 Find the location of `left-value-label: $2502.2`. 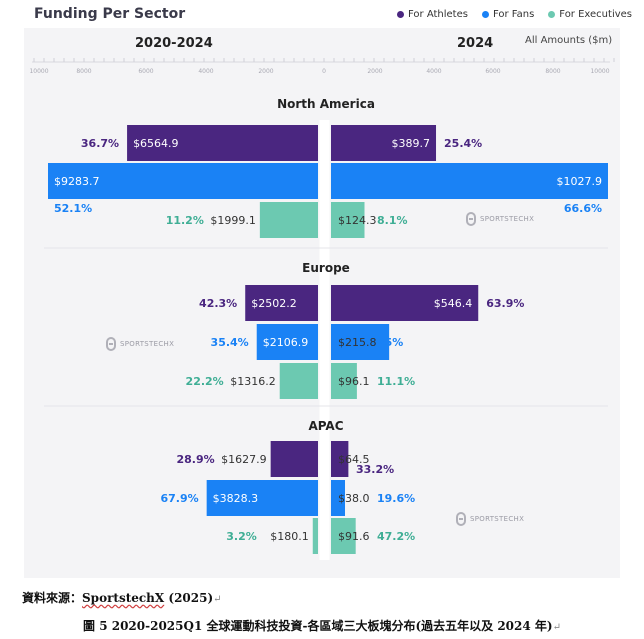

left-value-label: $2502.2 is located at coordinates (274, 303).